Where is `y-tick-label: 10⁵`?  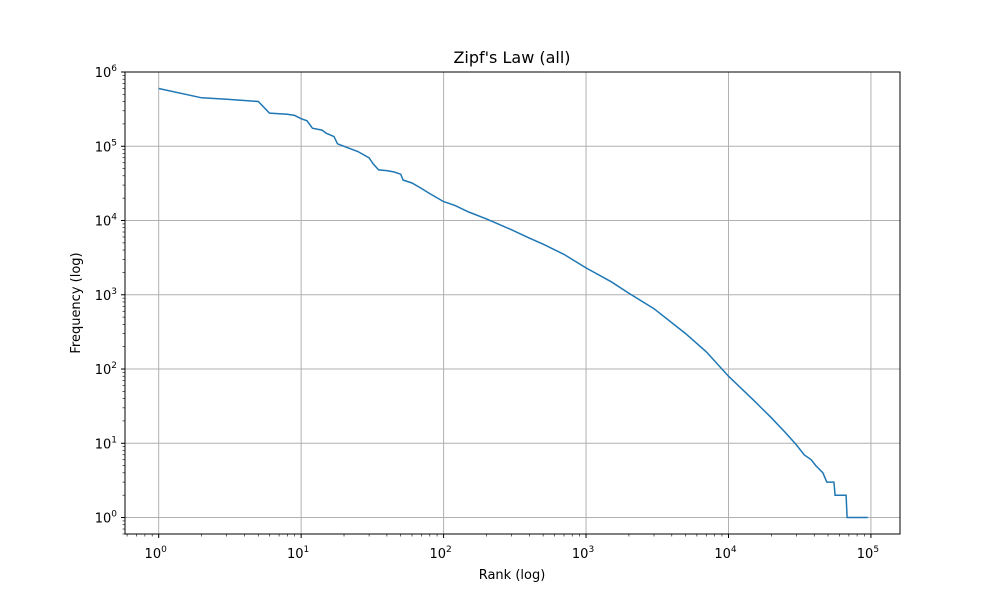 y-tick-label: 10⁵ is located at coordinates (106, 146).